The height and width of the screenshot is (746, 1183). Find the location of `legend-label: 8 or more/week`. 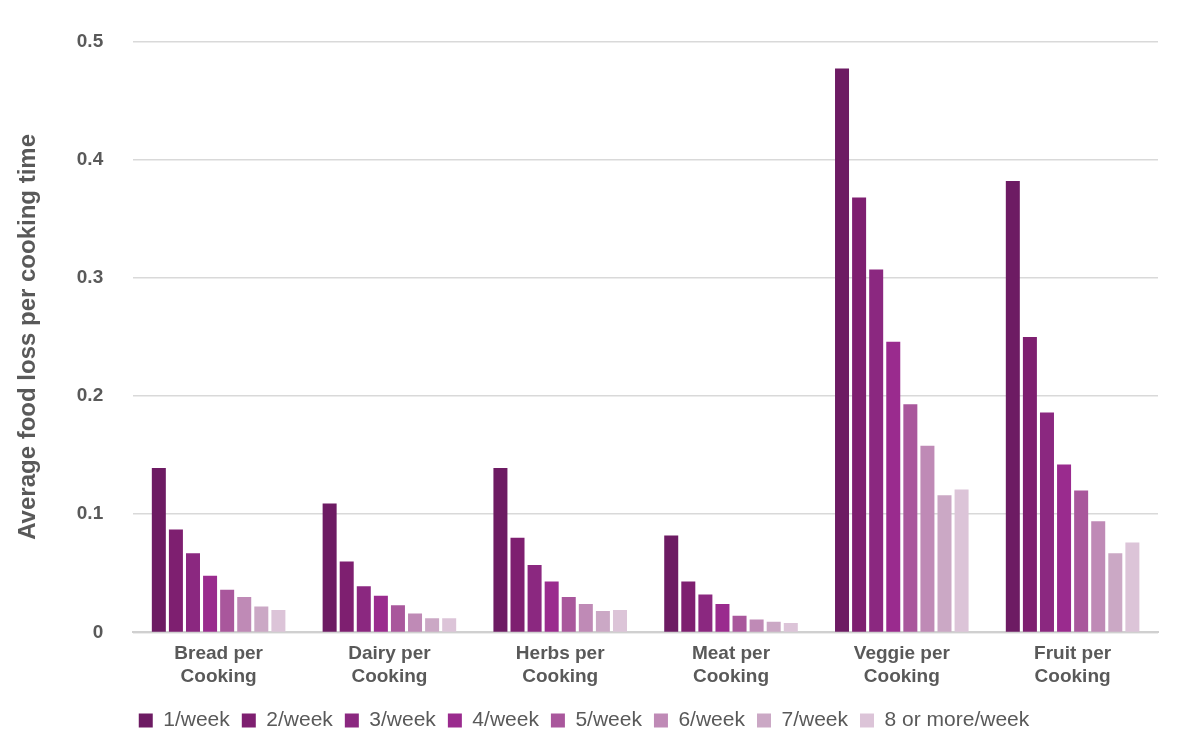

legend-label: 8 or more/week is located at coordinates (957, 719).